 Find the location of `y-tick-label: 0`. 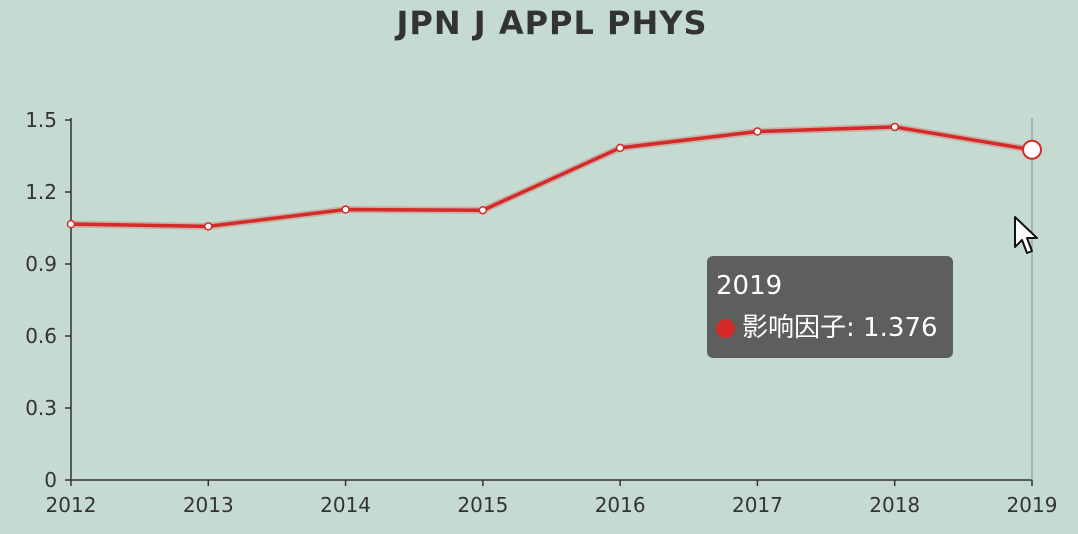

y-tick-label: 0 is located at coordinates (50, 480).